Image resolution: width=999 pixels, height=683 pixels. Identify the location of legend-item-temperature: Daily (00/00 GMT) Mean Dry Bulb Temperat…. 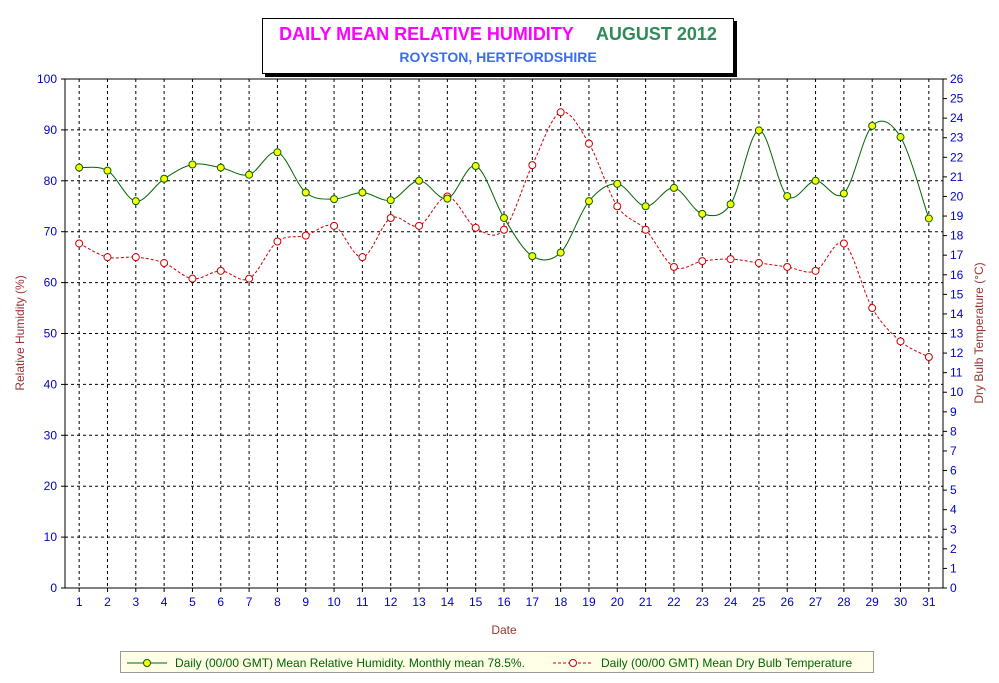
(701, 663).